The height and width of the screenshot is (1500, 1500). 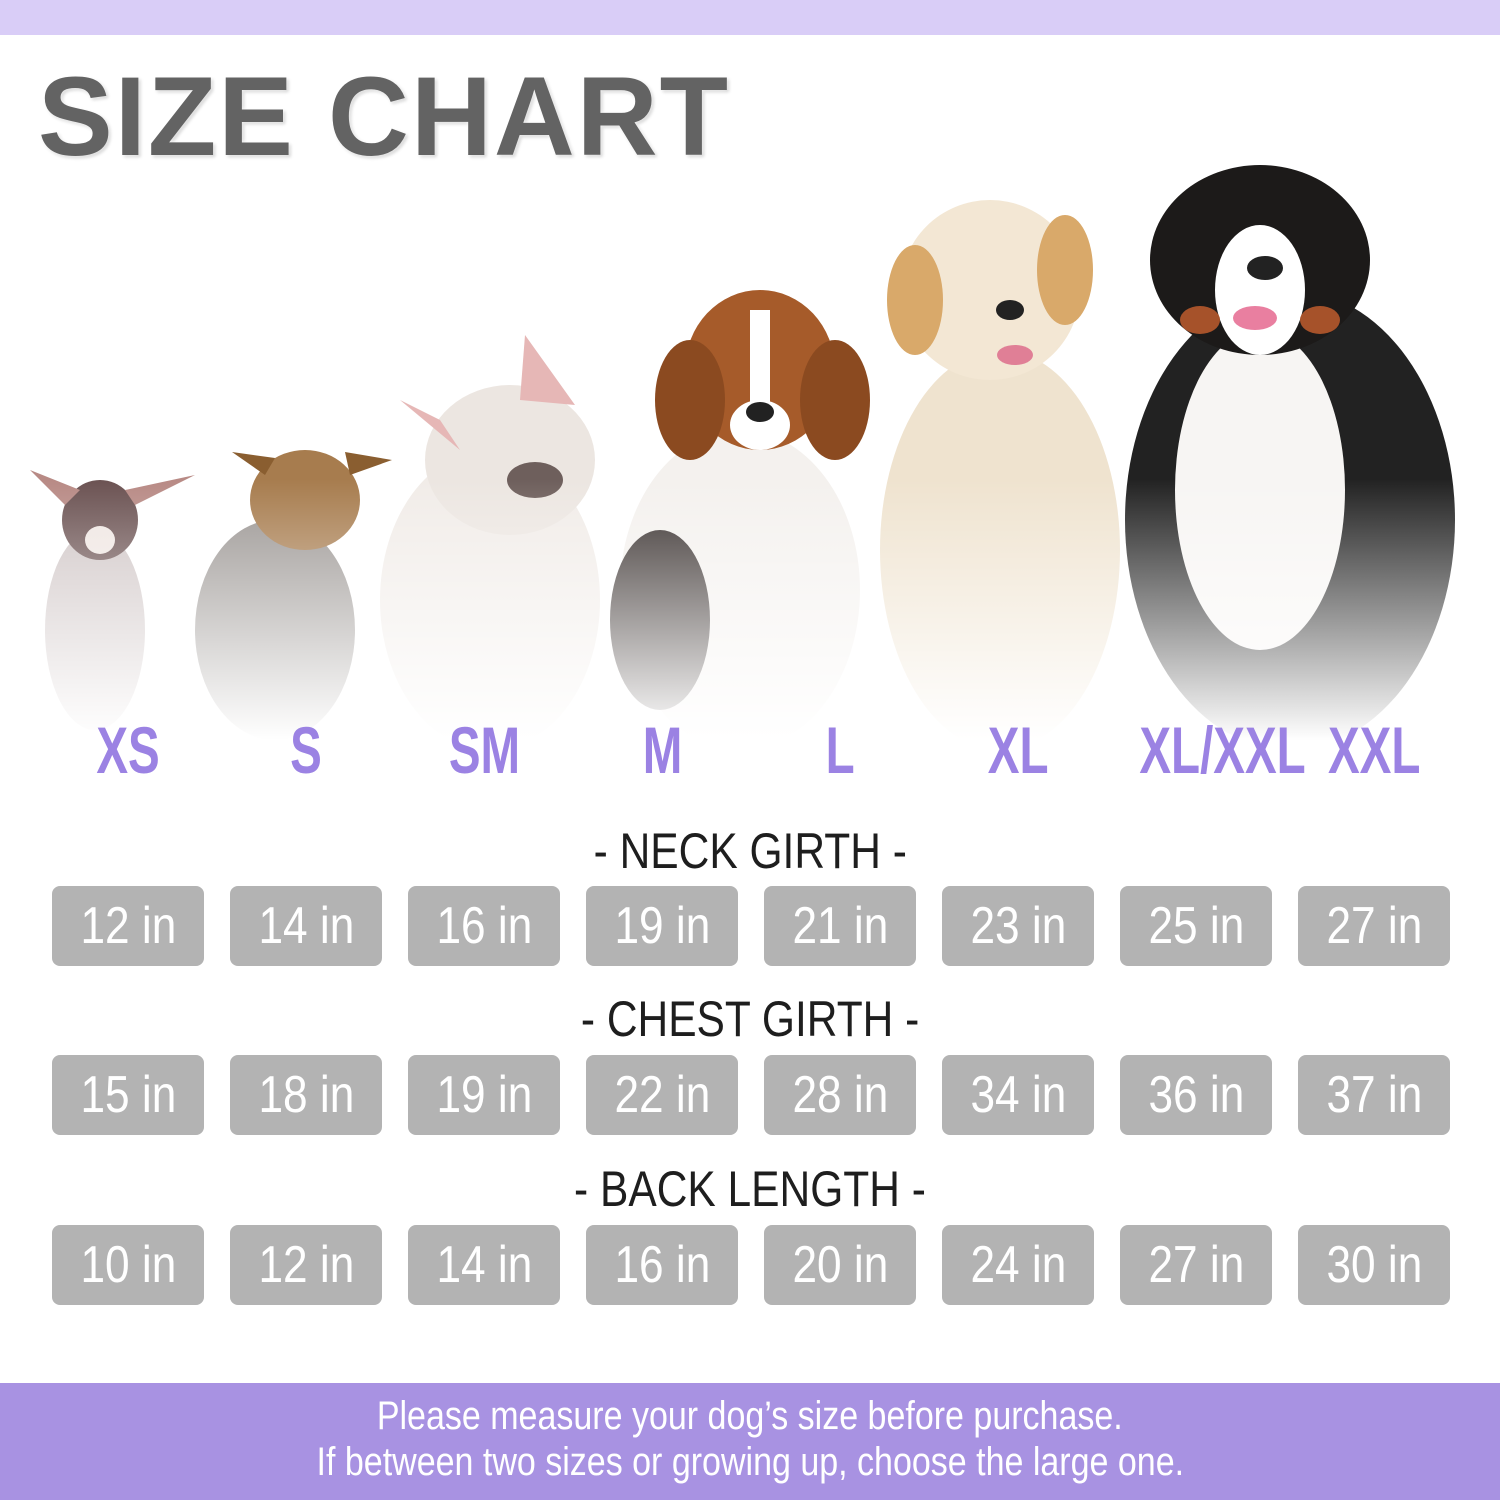 What do you see at coordinates (662, 926) in the screenshot?
I see `neck-girth-value-m: 19 in` at bounding box center [662, 926].